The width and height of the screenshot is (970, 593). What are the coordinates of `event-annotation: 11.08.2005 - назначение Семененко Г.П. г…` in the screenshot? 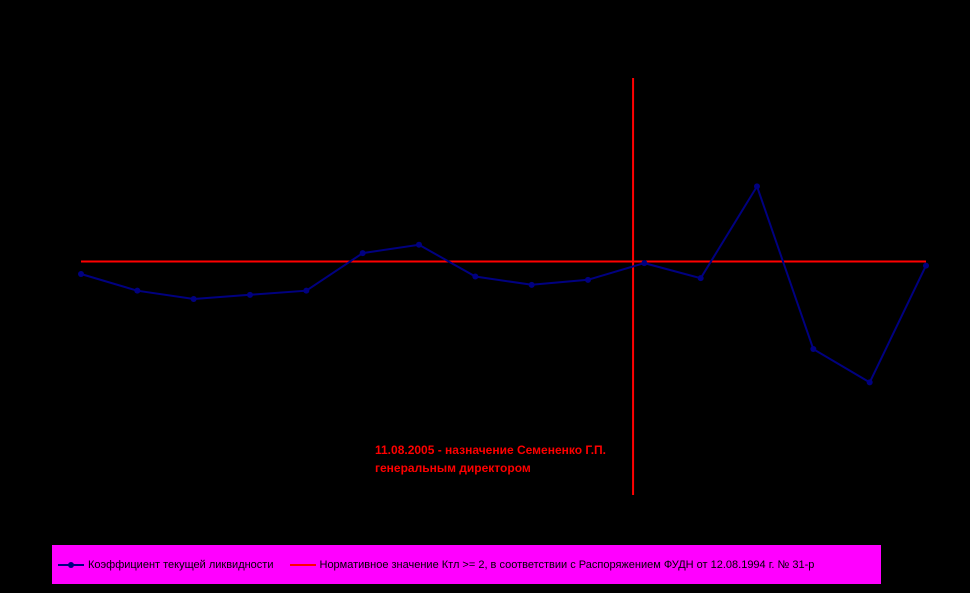 It's located at (490, 459).